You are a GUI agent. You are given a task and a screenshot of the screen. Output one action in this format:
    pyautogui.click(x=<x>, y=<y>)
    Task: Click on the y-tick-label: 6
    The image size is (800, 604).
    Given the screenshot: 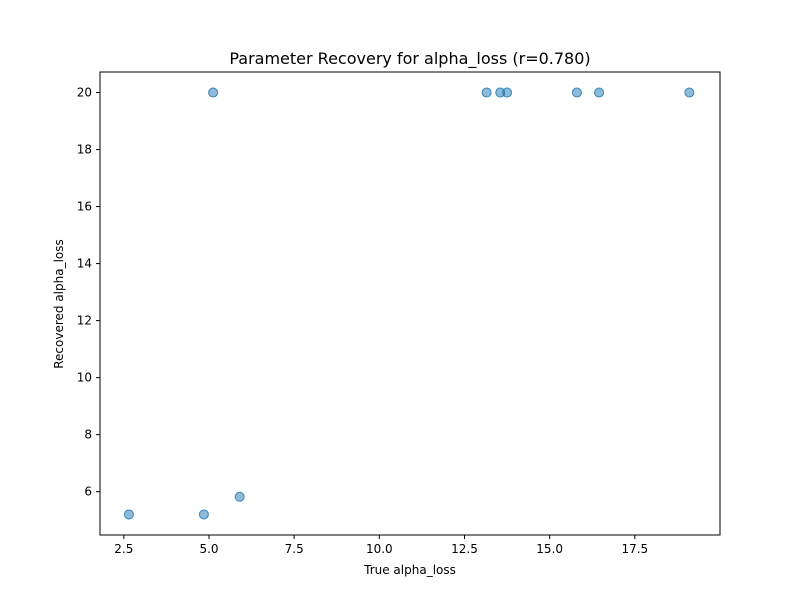 What is the action you would take?
    pyautogui.click(x=88, y=492)
    